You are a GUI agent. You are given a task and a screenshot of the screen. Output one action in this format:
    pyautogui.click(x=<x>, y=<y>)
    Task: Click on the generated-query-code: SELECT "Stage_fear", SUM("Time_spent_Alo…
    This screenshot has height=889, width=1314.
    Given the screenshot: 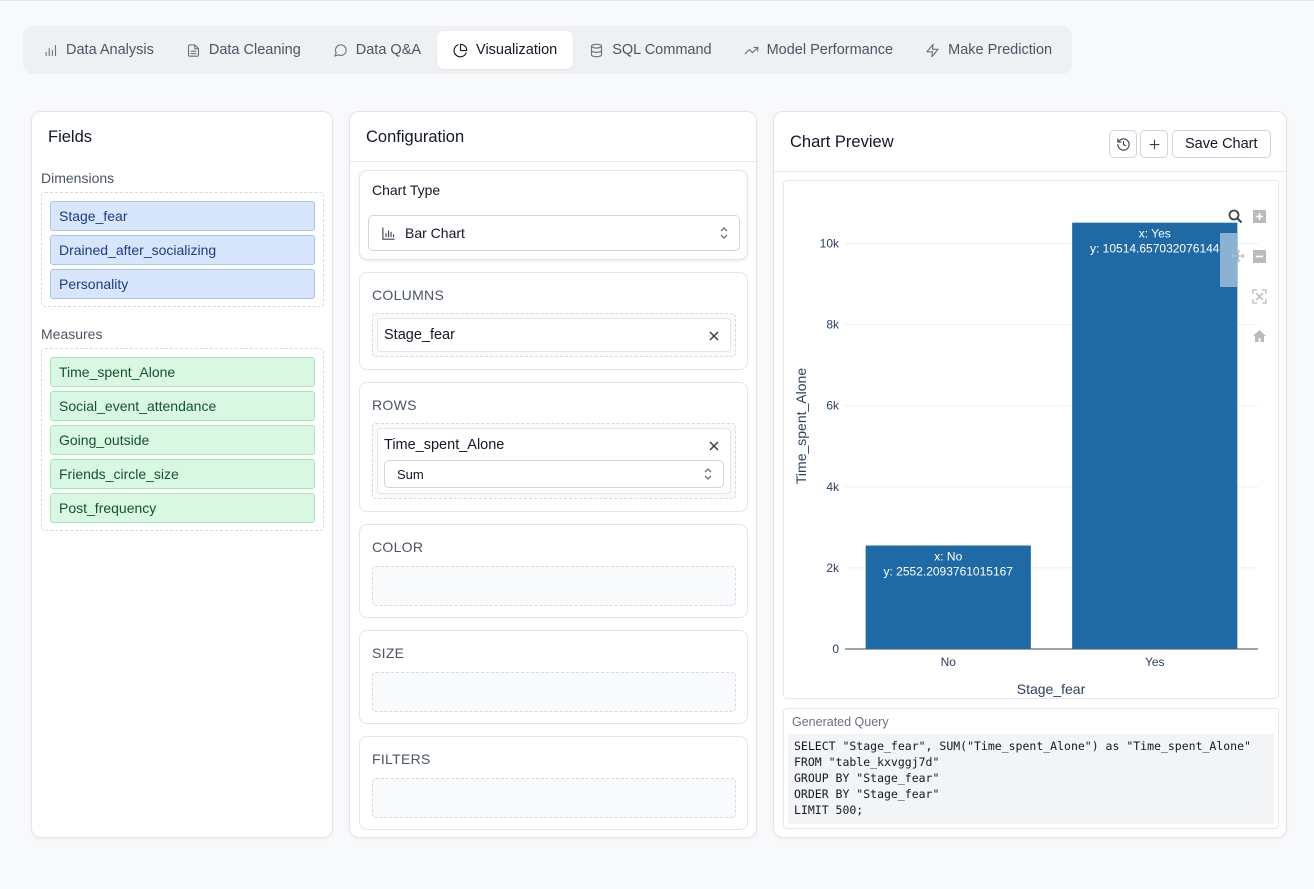 What is the action you would take?
    pyautogui.click(x=1031, y=779)
    